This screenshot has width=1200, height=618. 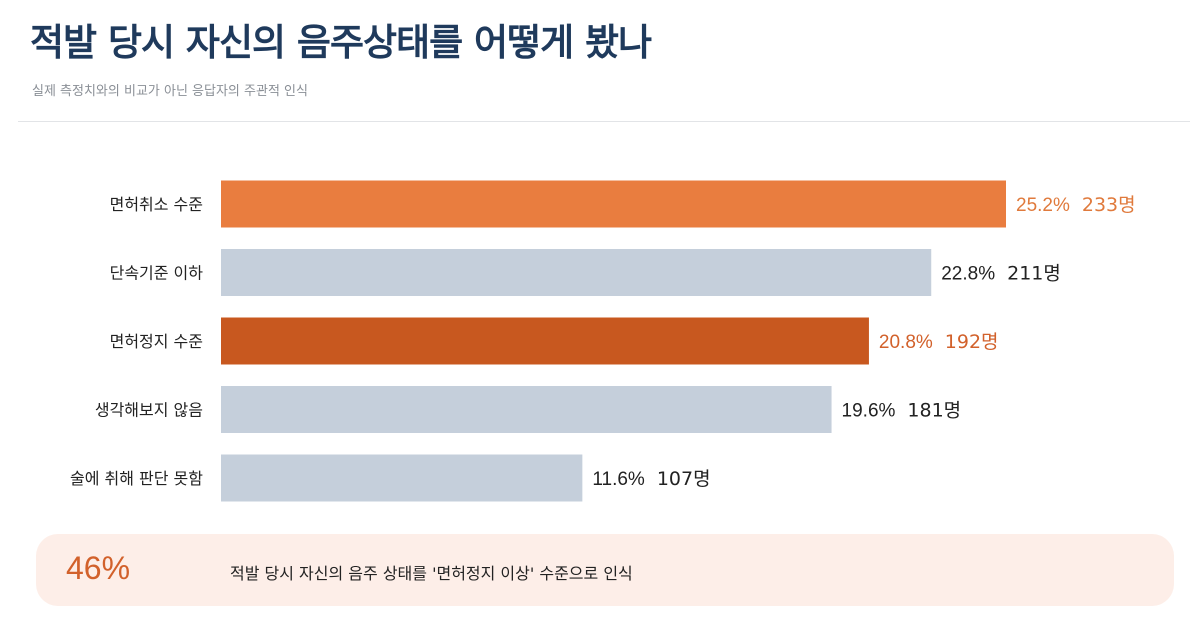 What do you see at coordinates (157, 273) in the screenshot?
I see `category-label: 단속기준 이하` at bounding box center [157, 273].